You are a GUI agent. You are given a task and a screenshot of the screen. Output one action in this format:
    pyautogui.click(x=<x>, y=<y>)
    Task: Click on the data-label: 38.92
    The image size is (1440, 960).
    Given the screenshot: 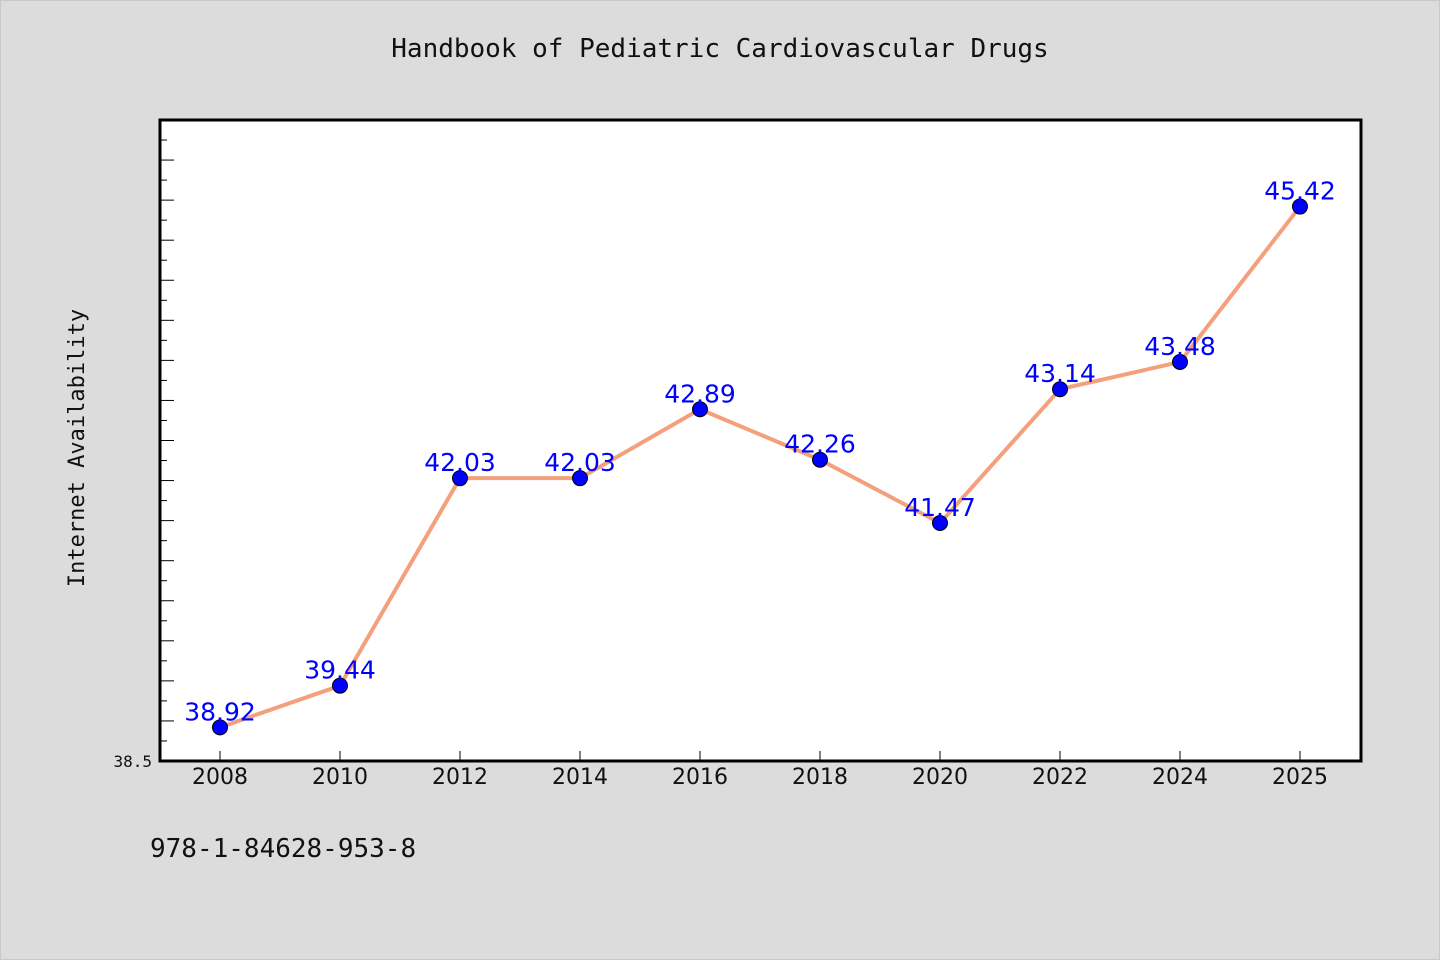 What is the action you would take?
    pyautogui.click(x=220, y=711)
    